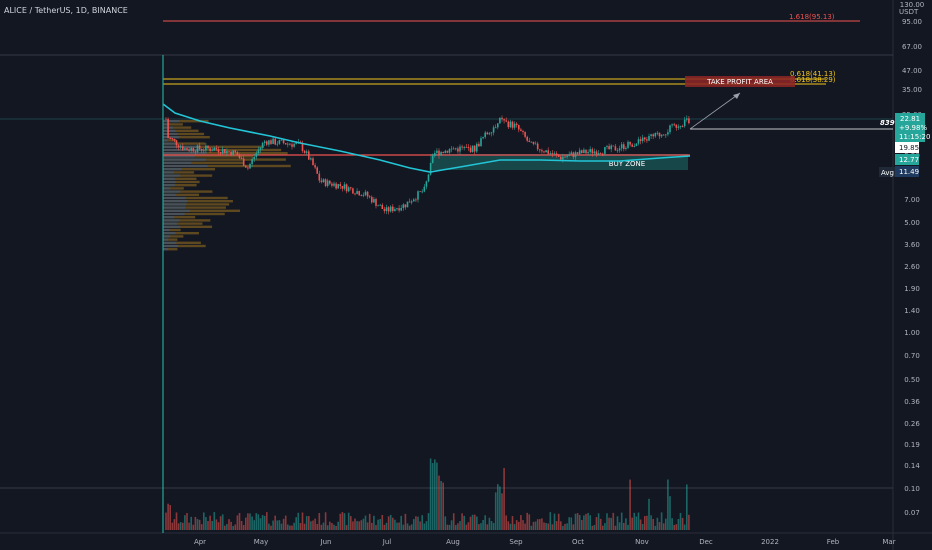 The image size is (932, 550). What do you see at coordinates (516, 542) in the screenshot?
I see `time-tick-label: Sep` at bounding box center [516, 542].